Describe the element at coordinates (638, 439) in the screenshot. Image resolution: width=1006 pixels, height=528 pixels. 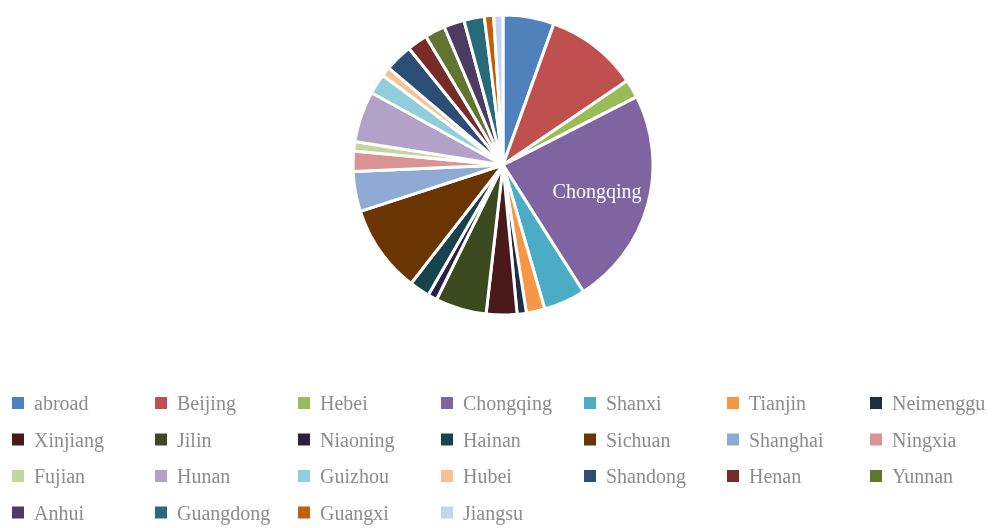
I see `legend-label: Sichuan` at that location.